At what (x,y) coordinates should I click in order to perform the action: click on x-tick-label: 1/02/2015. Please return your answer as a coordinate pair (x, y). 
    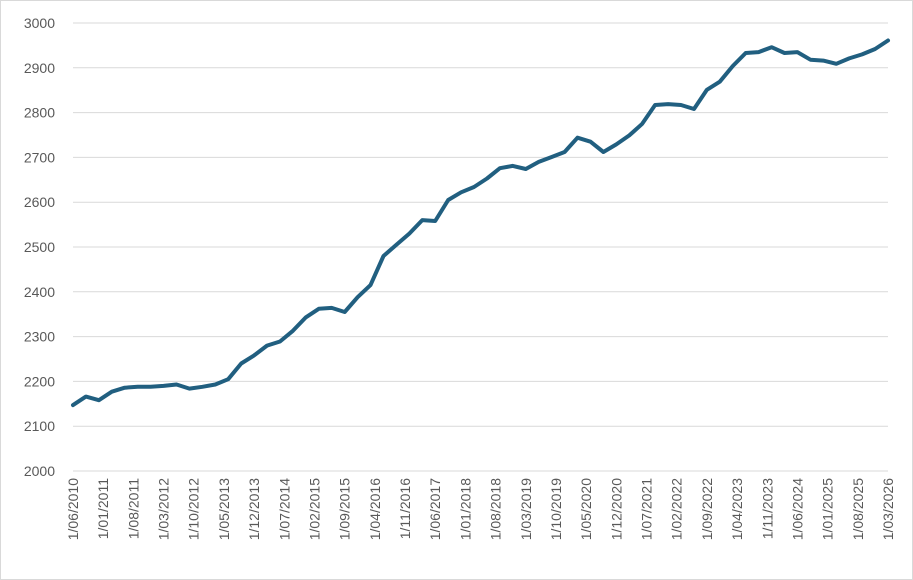
    Looking at the image, I should click on (314, 509).